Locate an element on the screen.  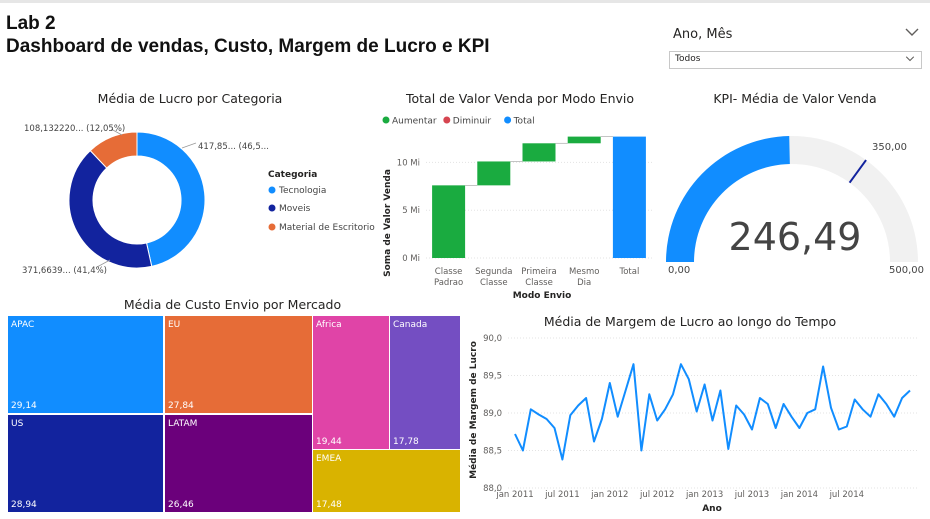
line-xtick: jan 2011 is located at coordinates (514, 495).